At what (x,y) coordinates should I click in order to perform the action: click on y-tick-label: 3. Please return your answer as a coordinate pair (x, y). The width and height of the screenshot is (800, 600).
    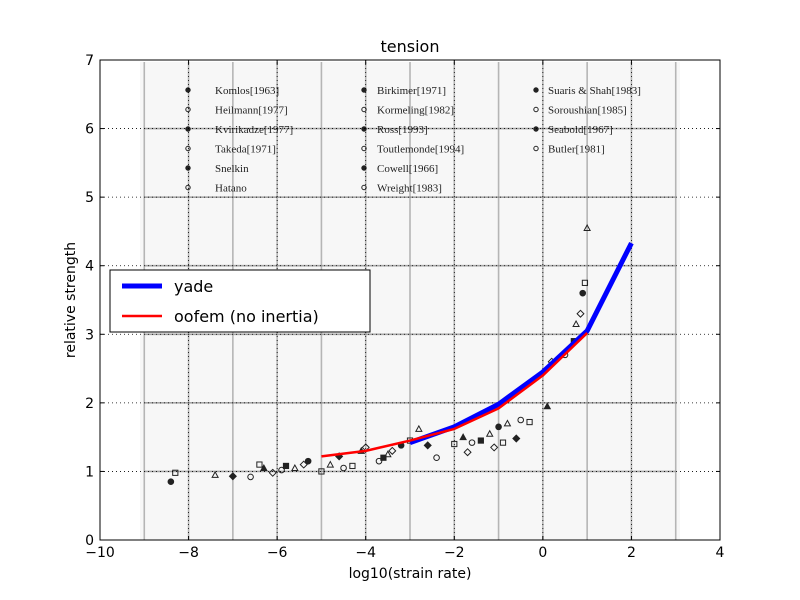
    Looking at the image, I should click on (89, 335).